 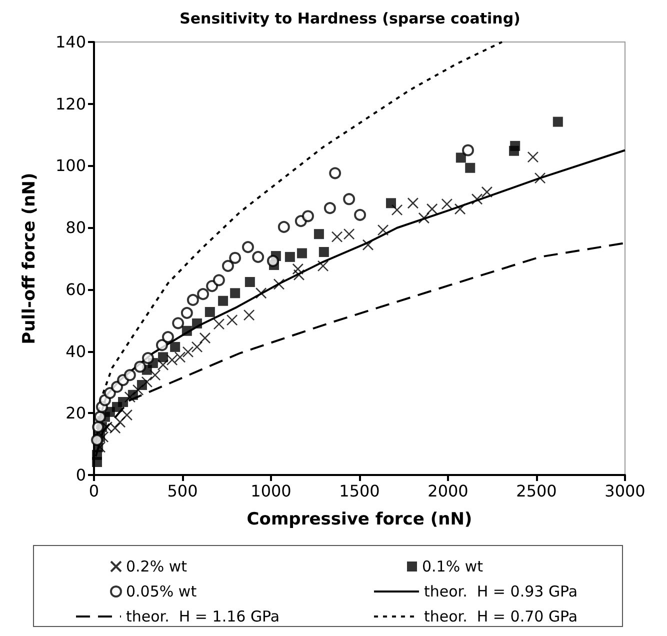 I want to click on x-tick-label: 500, so click(x=182, y=491).